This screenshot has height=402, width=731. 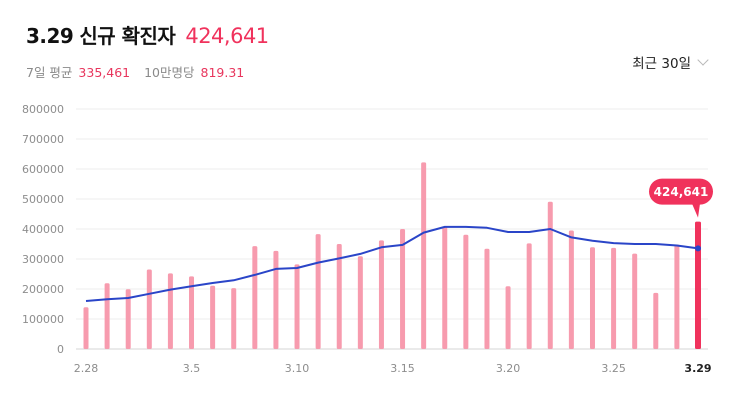 I want to click on x-tick-label: 3.20, so click(x=508, y=368).